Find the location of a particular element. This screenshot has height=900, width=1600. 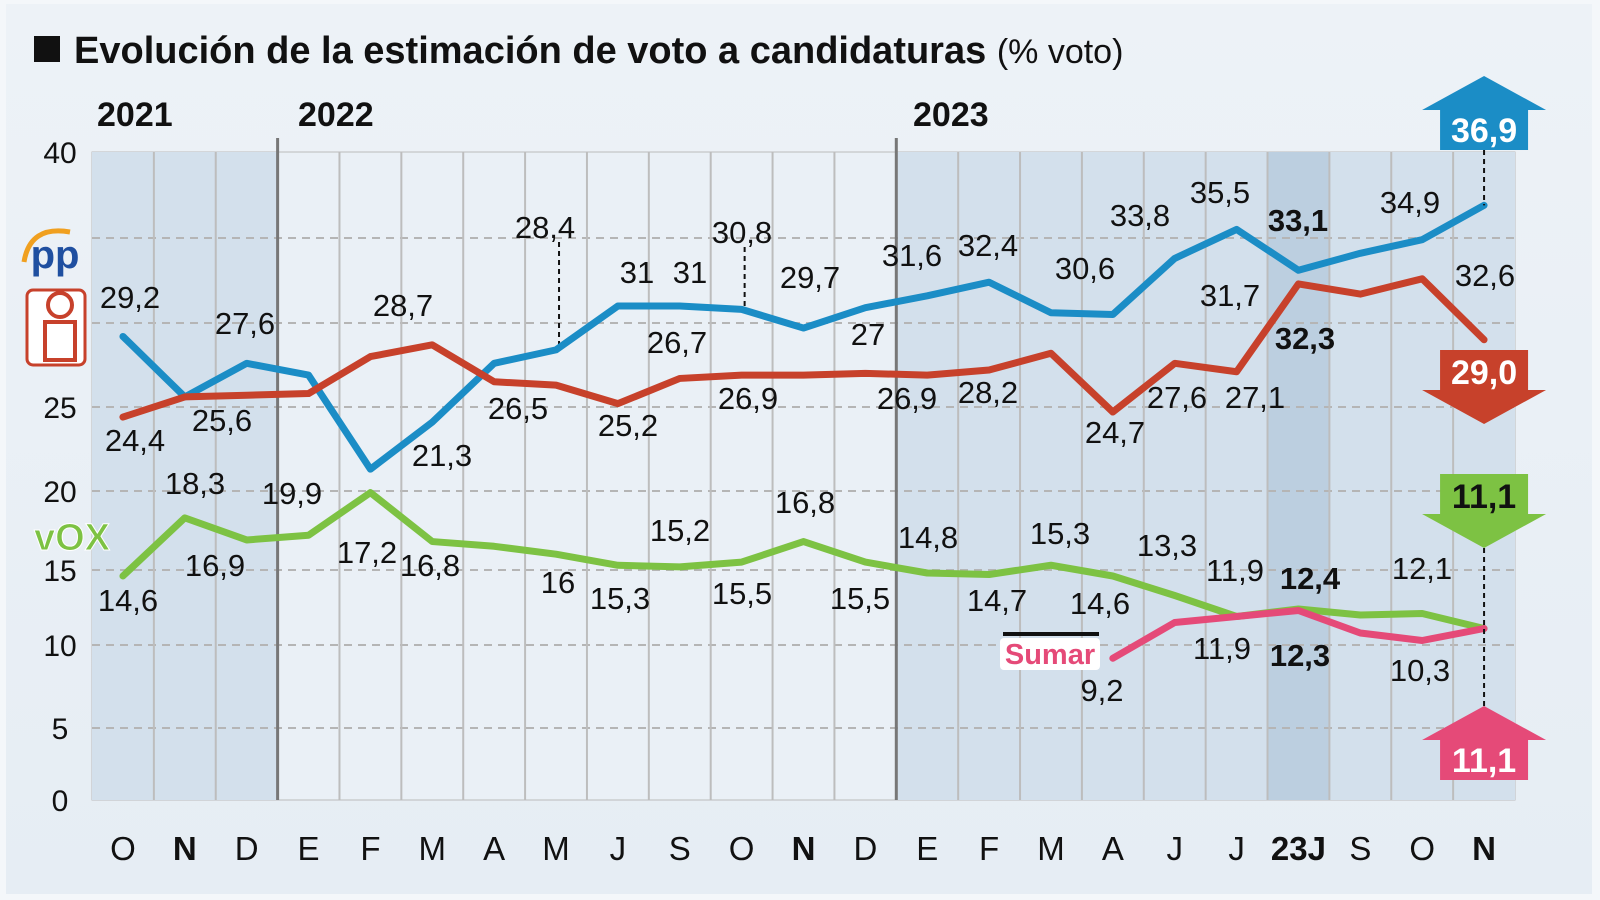

data-label: 31,6 is located at coordinates (912, 255).